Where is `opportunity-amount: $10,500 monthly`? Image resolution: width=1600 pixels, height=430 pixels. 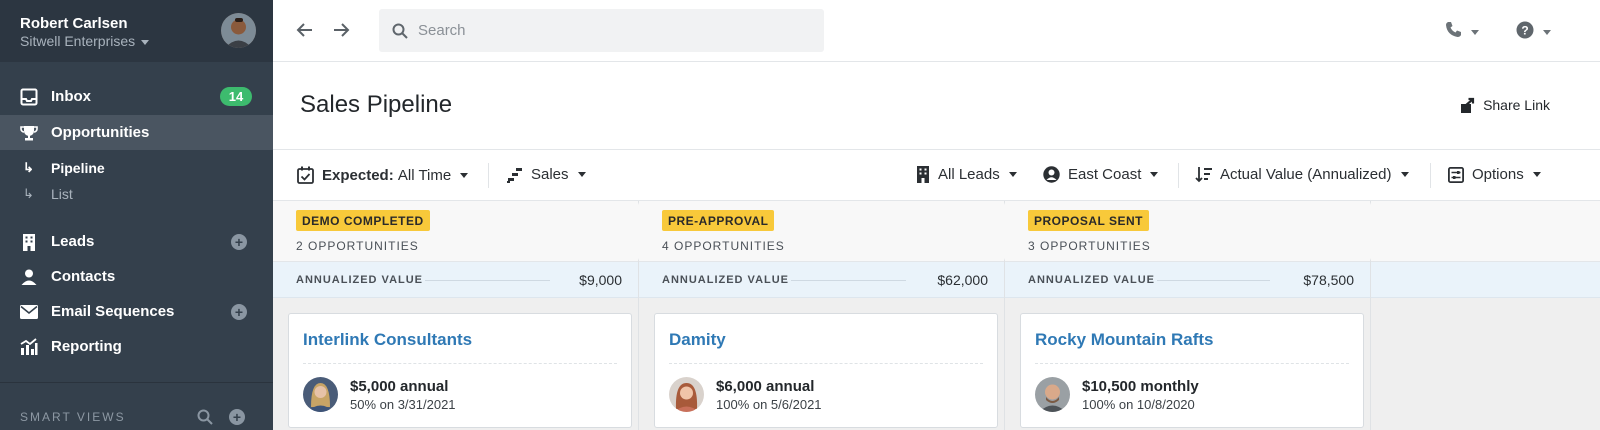
opportunity-amount: $10,500 monthly is located at coordinates (1140, 386).